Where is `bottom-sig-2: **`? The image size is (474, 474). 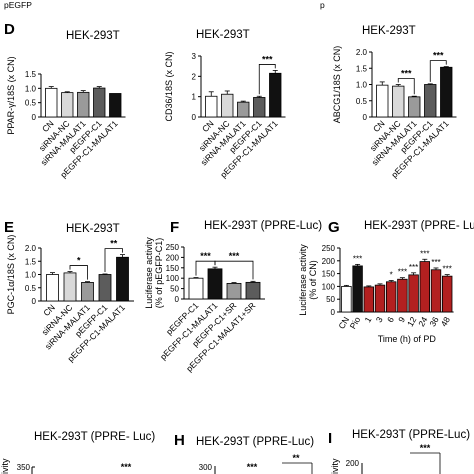
bottom-sig-2: ** is located at coordinates (296, 458).